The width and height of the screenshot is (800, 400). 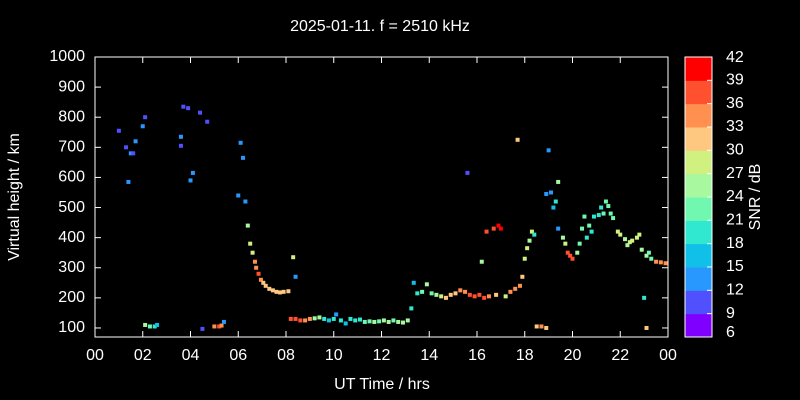 What do you see at coordinates (735, 290) in the screenshot?
I see `colorbar-tick-label: 12` at bounding box center [735, 290].